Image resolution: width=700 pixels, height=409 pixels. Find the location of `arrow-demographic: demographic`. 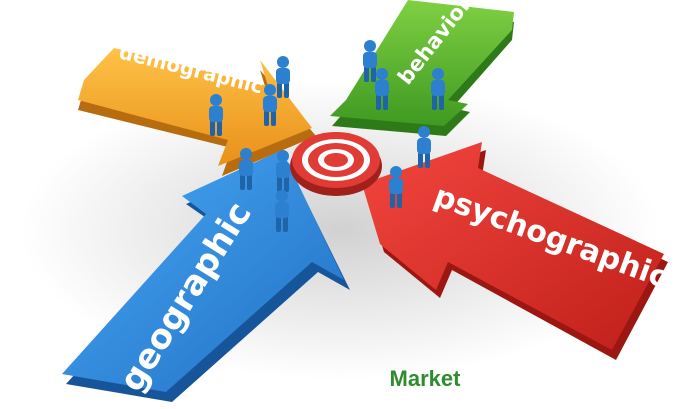

arrow-demographic: demographic is located at coordinates (197, 108).